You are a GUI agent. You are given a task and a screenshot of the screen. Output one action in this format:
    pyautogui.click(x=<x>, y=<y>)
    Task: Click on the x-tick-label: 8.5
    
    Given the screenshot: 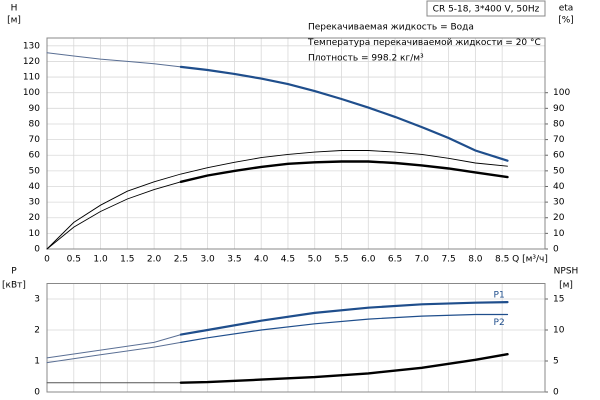 What is the action you would take?
    pyautogui.click(x=502, y=260)
    